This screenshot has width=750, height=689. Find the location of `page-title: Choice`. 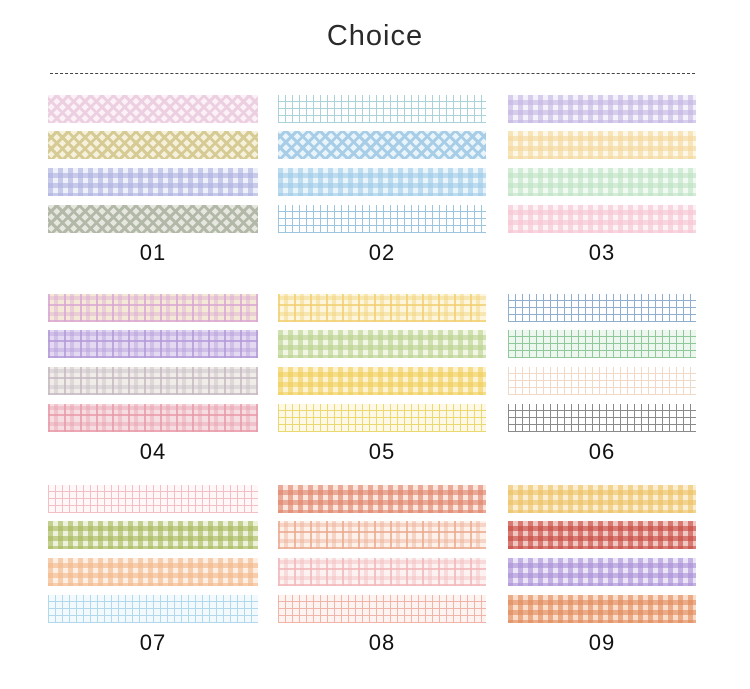

page-title: Choice is located at coordinates (375, 36).